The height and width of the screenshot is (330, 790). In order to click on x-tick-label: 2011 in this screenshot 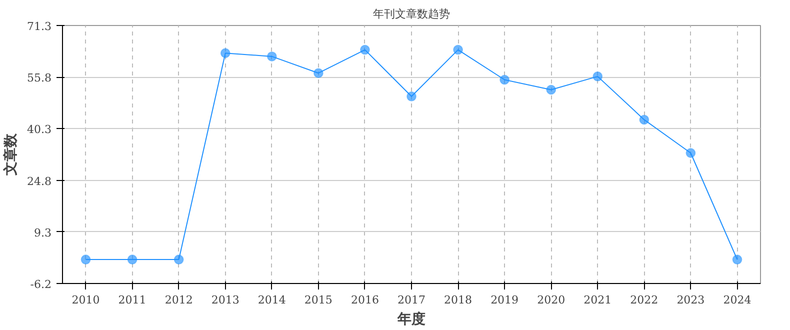, I will do `click(132, 300)`.